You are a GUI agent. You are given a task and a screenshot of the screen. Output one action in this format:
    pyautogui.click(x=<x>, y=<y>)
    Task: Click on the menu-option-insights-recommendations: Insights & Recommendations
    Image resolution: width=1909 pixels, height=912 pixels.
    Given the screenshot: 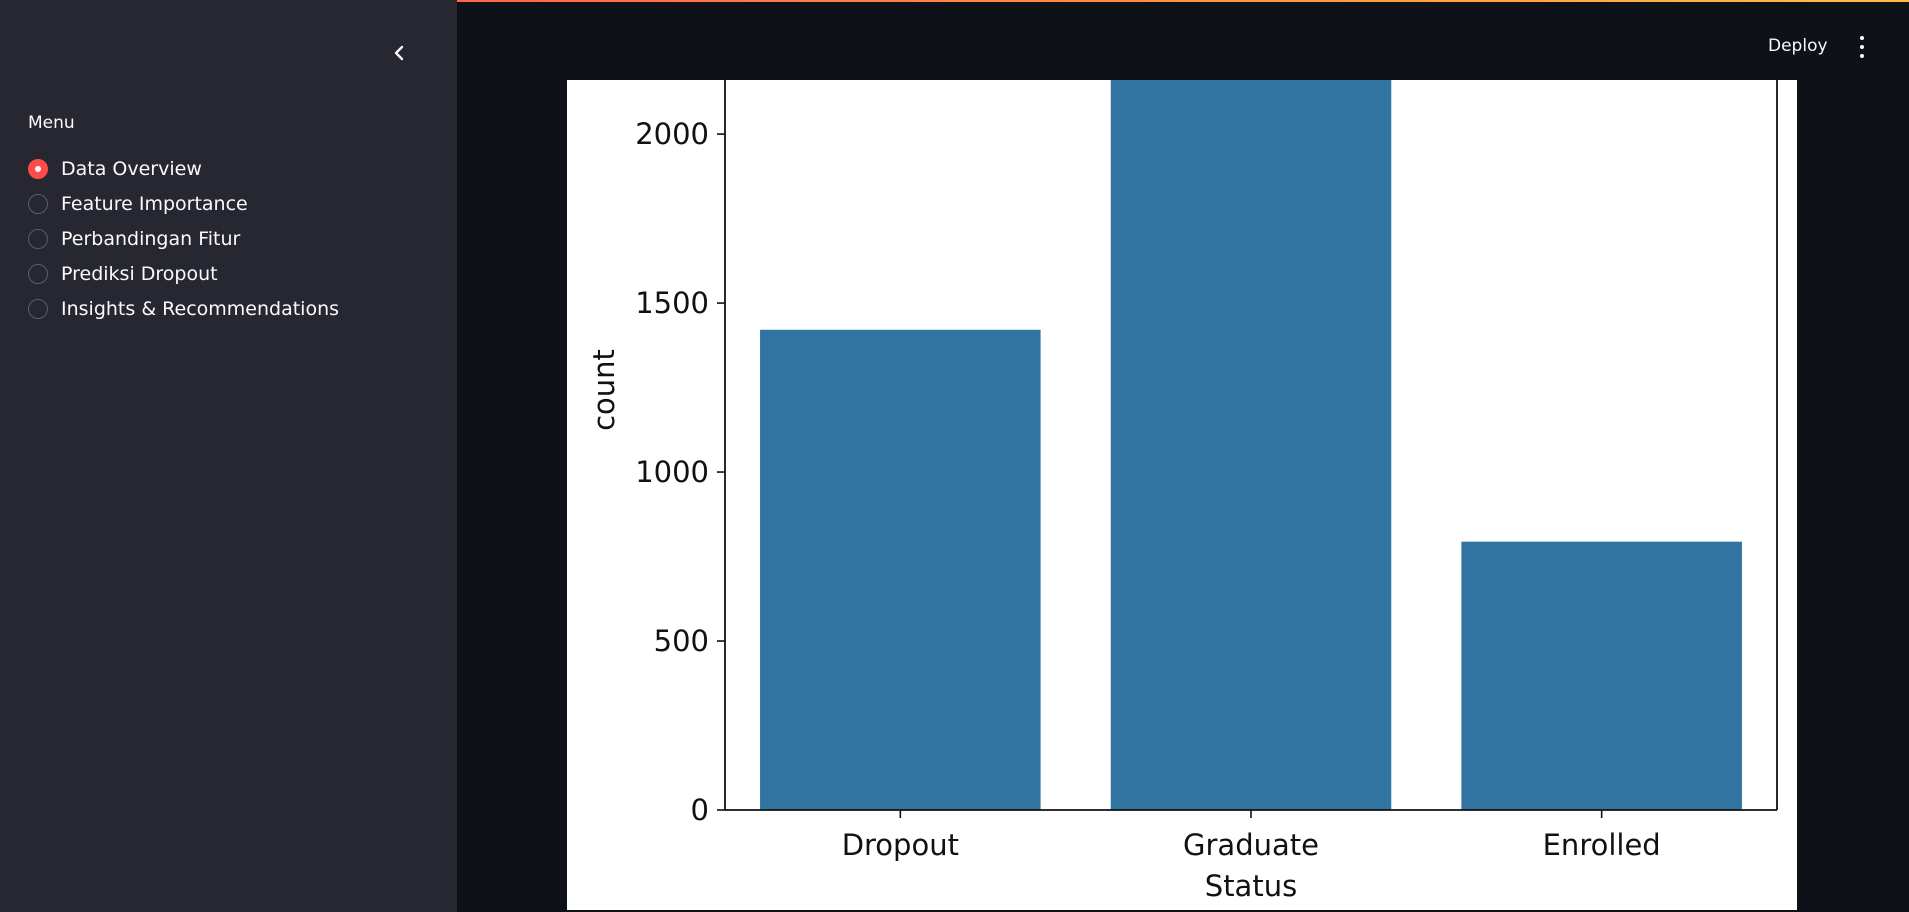 What is the action you would take?
    pyautogui.click(x=183, y=308)
    